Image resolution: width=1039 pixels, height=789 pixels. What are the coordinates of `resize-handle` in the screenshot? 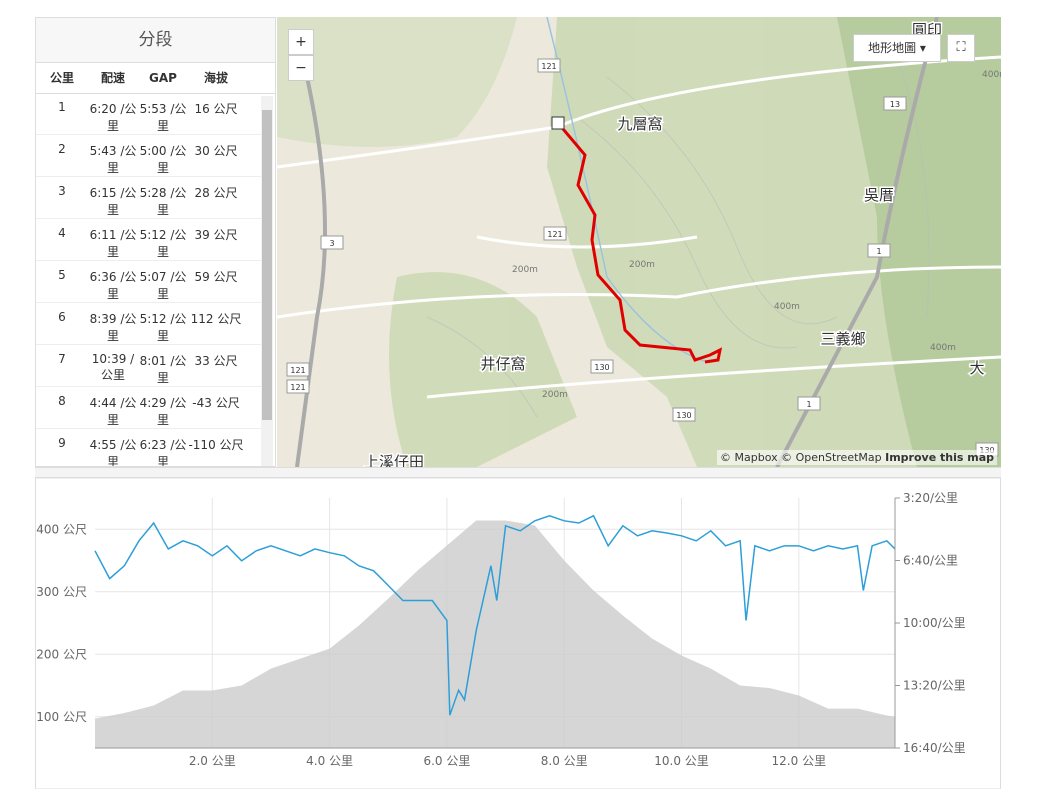 It's located at (518, 472).